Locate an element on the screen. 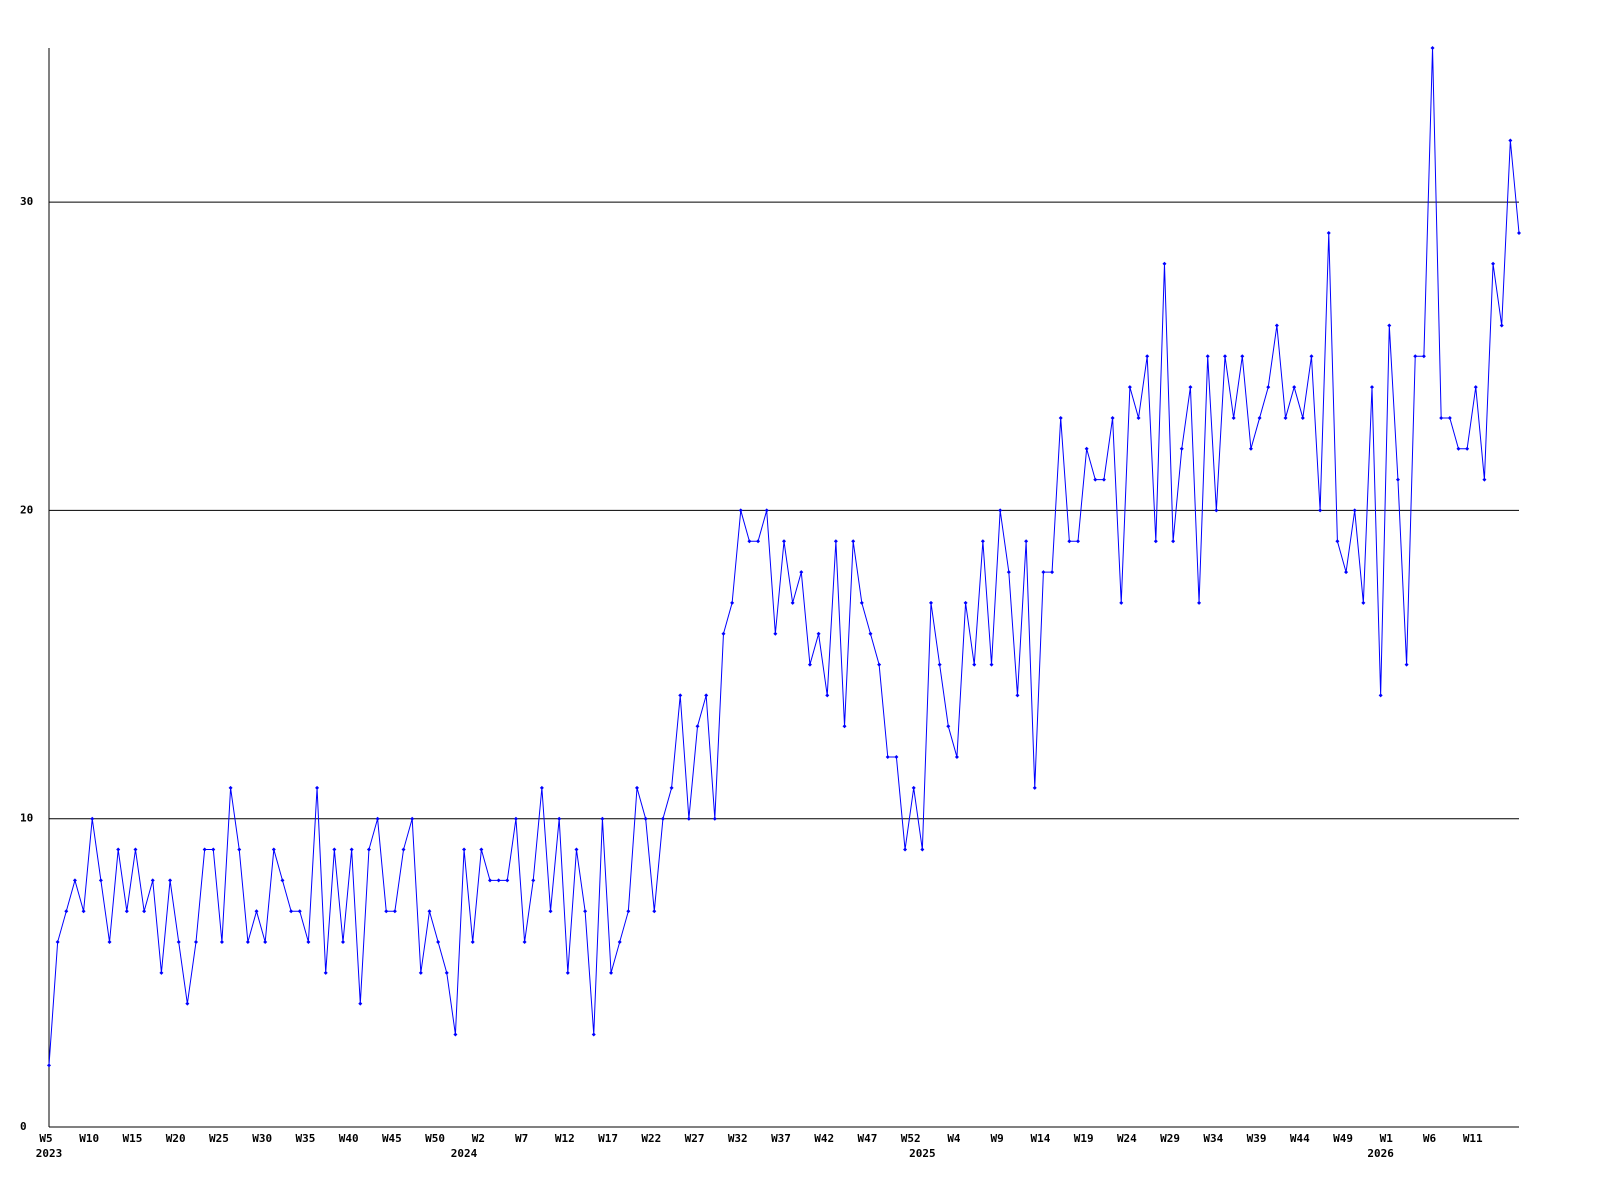  x-tick-label: W52 is located at coordinates (911, 1138).